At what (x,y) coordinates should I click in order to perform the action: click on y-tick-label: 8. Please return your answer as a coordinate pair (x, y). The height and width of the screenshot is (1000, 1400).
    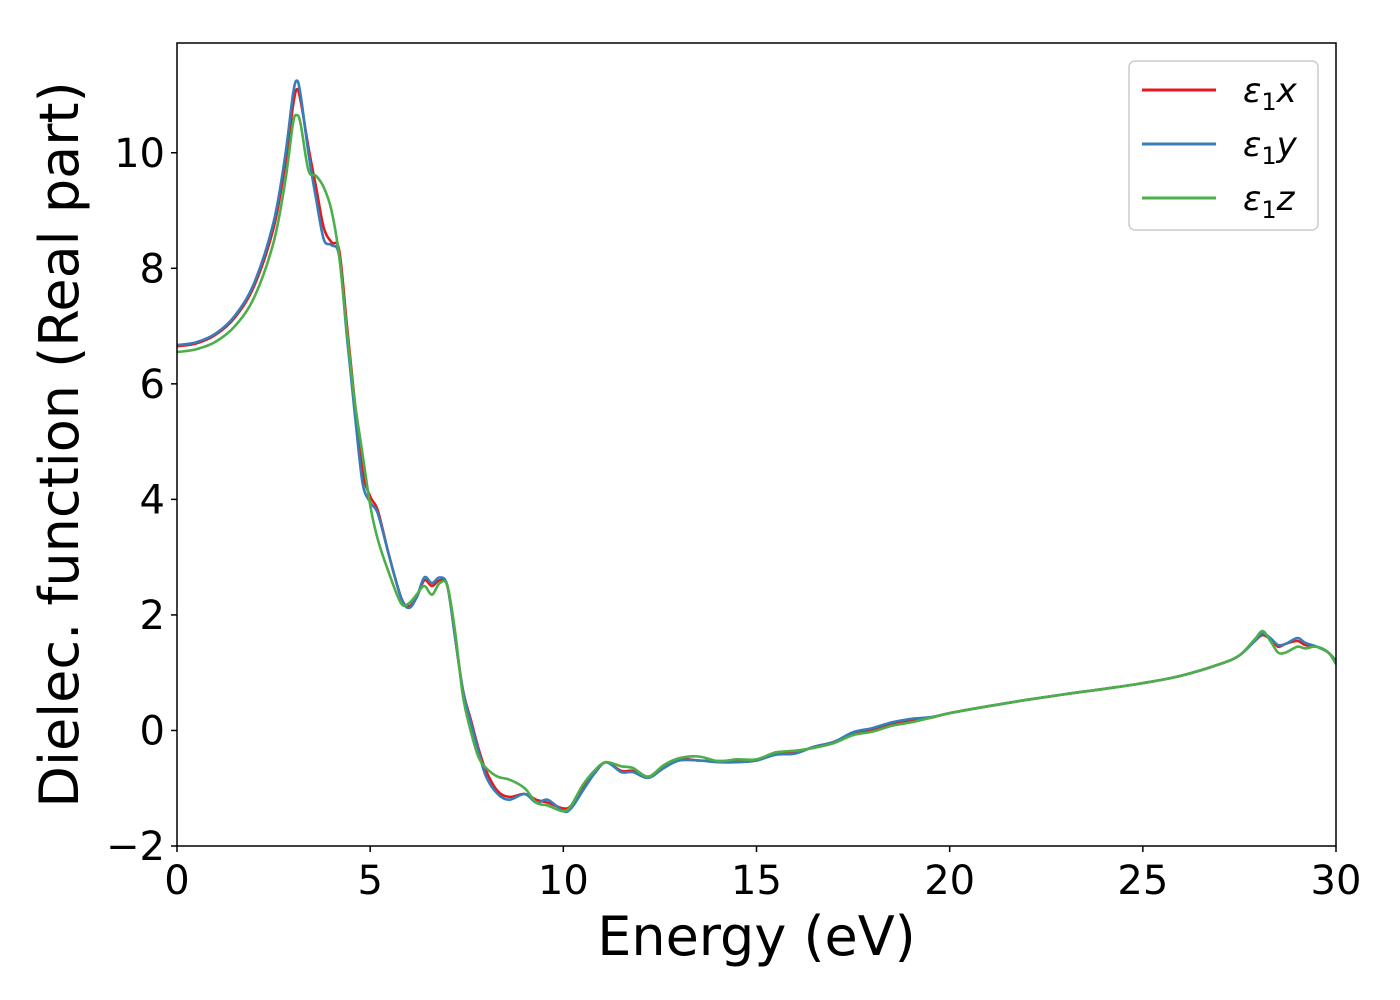
    Looking at the image, I should click on (152, 269).